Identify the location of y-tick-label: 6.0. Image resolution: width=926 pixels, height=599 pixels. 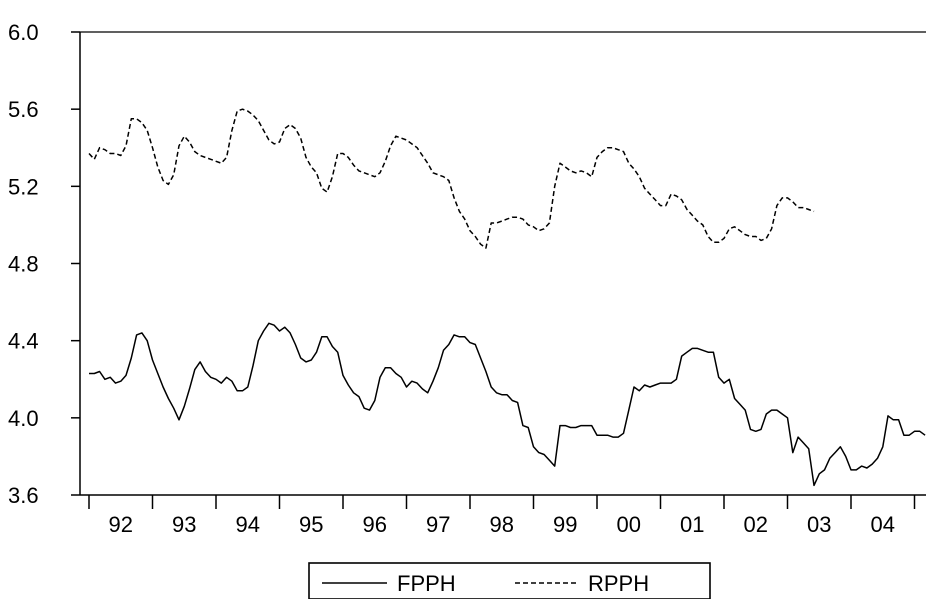
(23, 32).